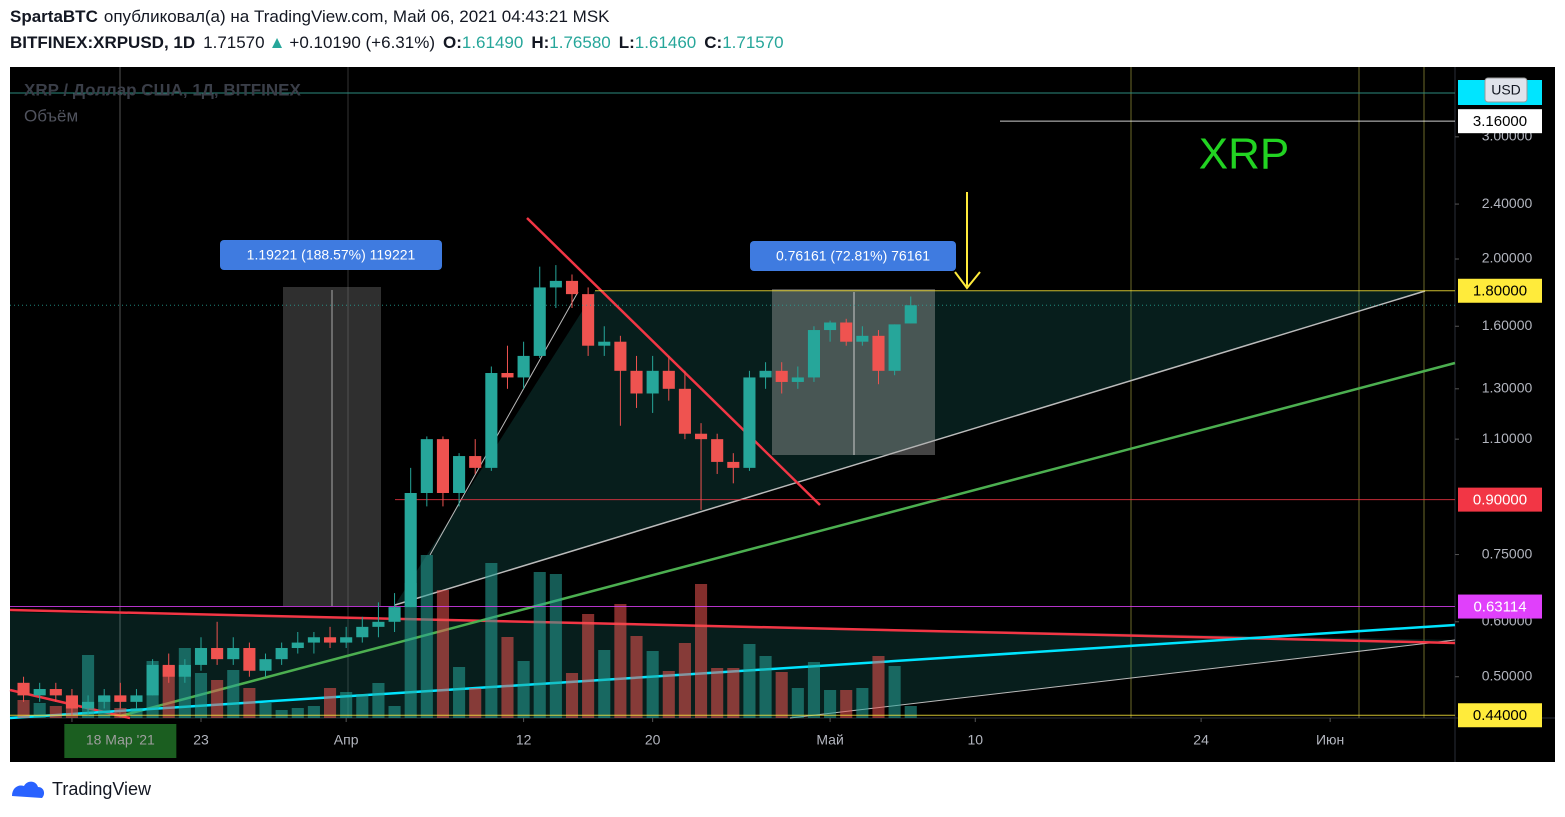  What do you see at coordinates (627, 42) in the screenshot?
I see `ohlc-label: L:` at bounding box center [627, 42].